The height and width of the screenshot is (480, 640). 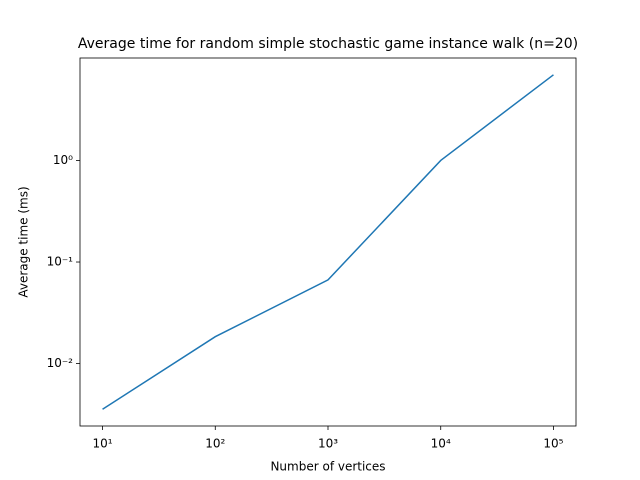 I want to click on x-tick-label: 10³, so click(x=328, y=444).